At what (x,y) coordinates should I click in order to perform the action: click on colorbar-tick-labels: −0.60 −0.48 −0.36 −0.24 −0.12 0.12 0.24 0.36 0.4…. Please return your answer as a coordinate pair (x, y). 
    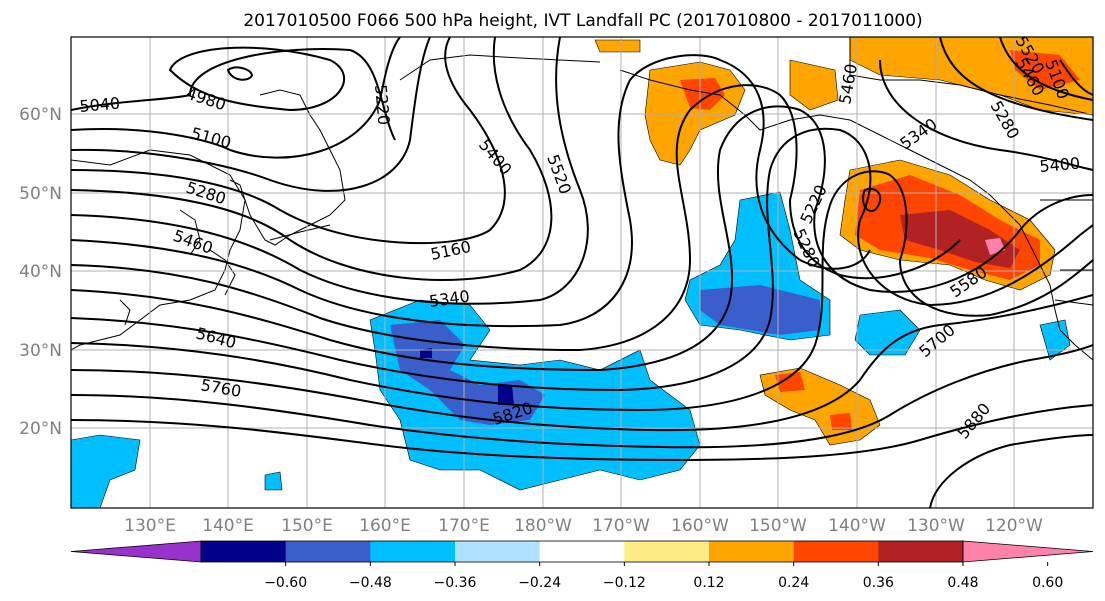
    Looking at the image, I should click on (663, 576).